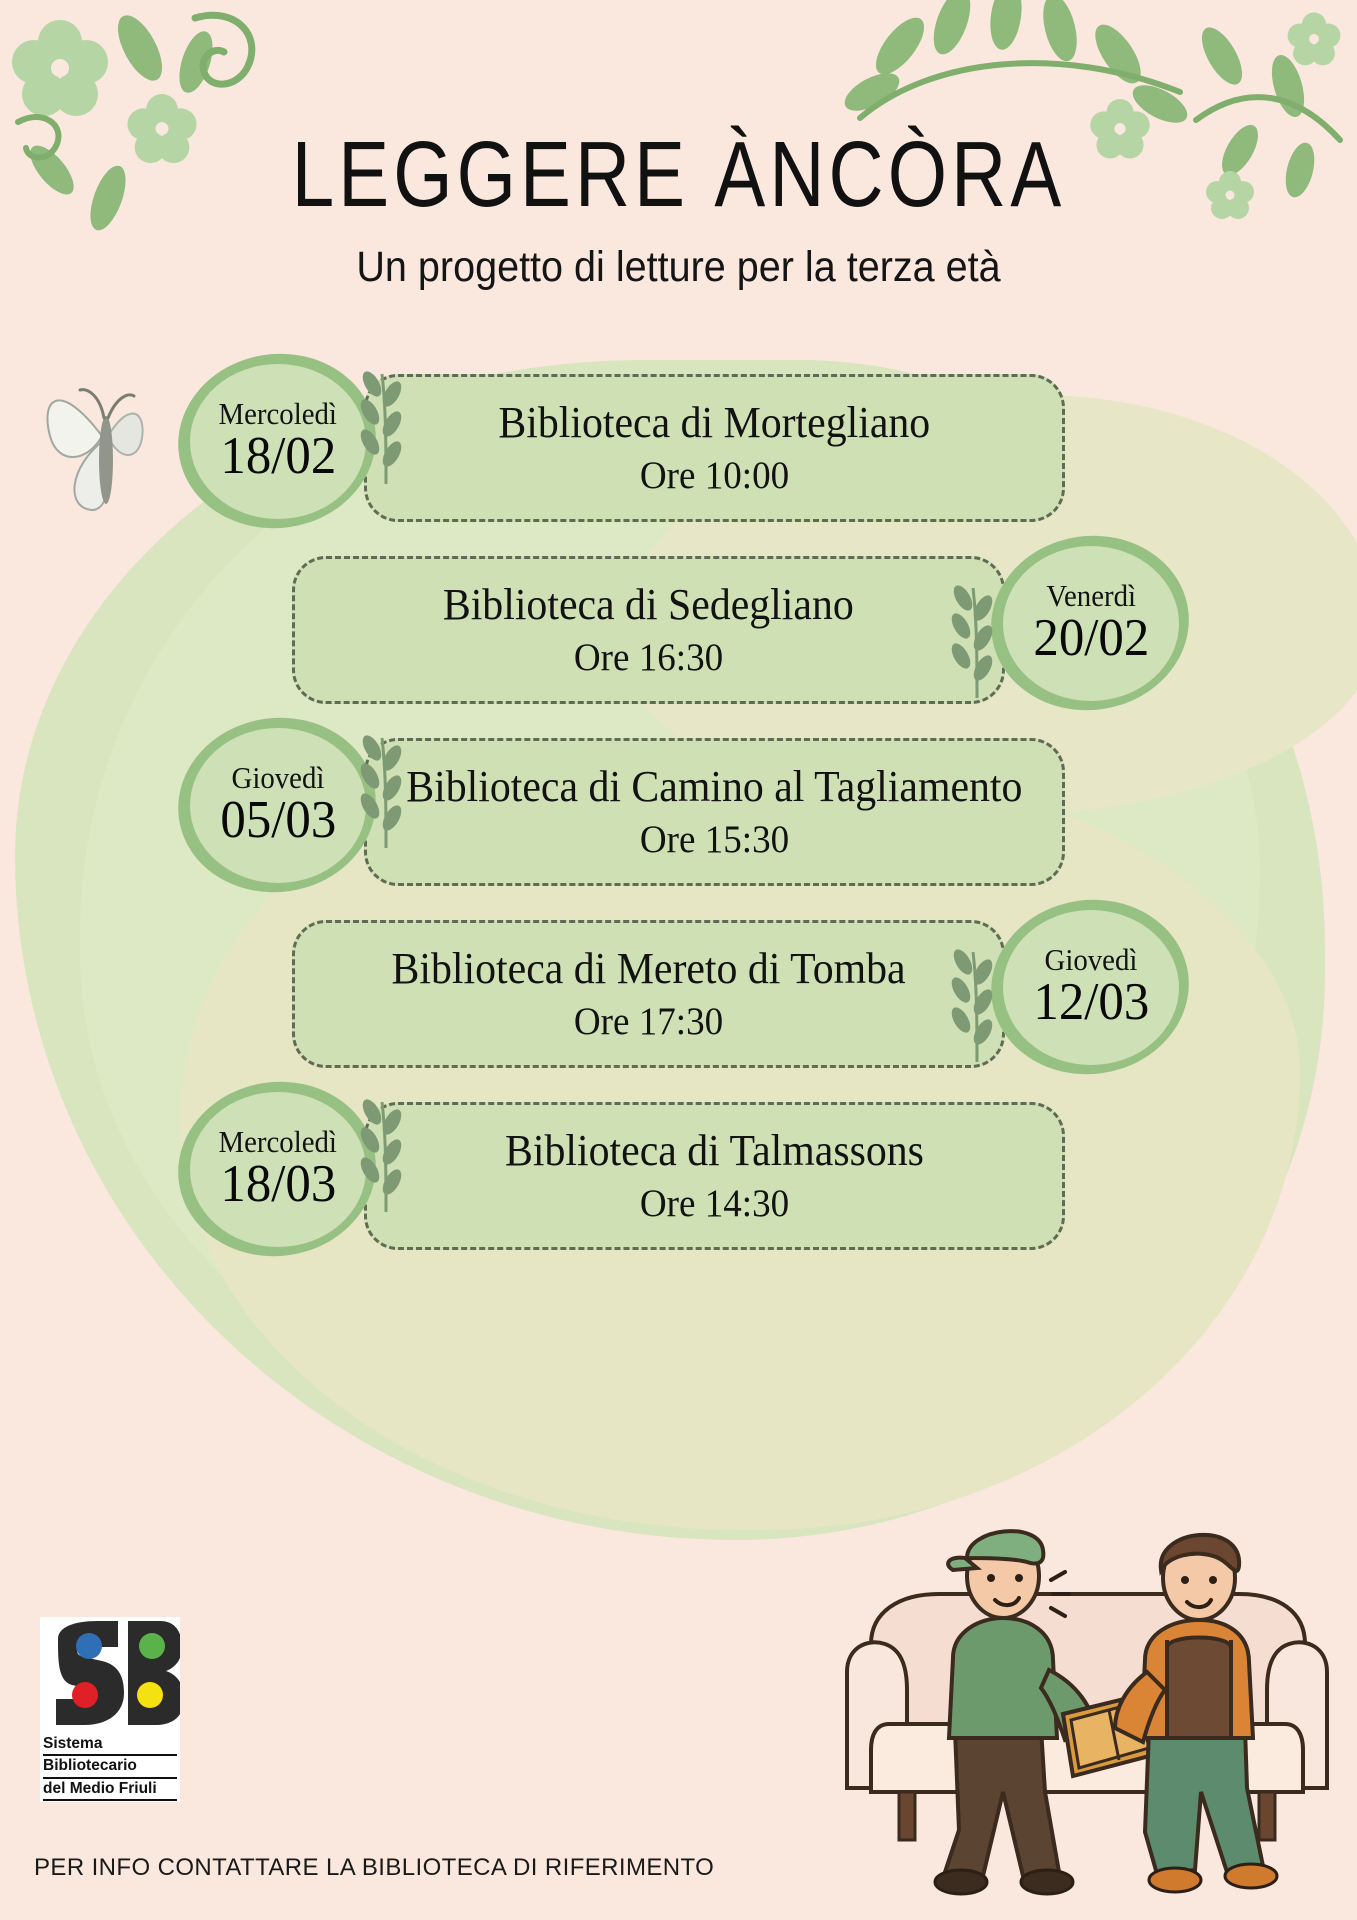  Describe the element at coordinates (648, 1022) in the screenshot. I see `event-time: Ore 17:30` at that location.